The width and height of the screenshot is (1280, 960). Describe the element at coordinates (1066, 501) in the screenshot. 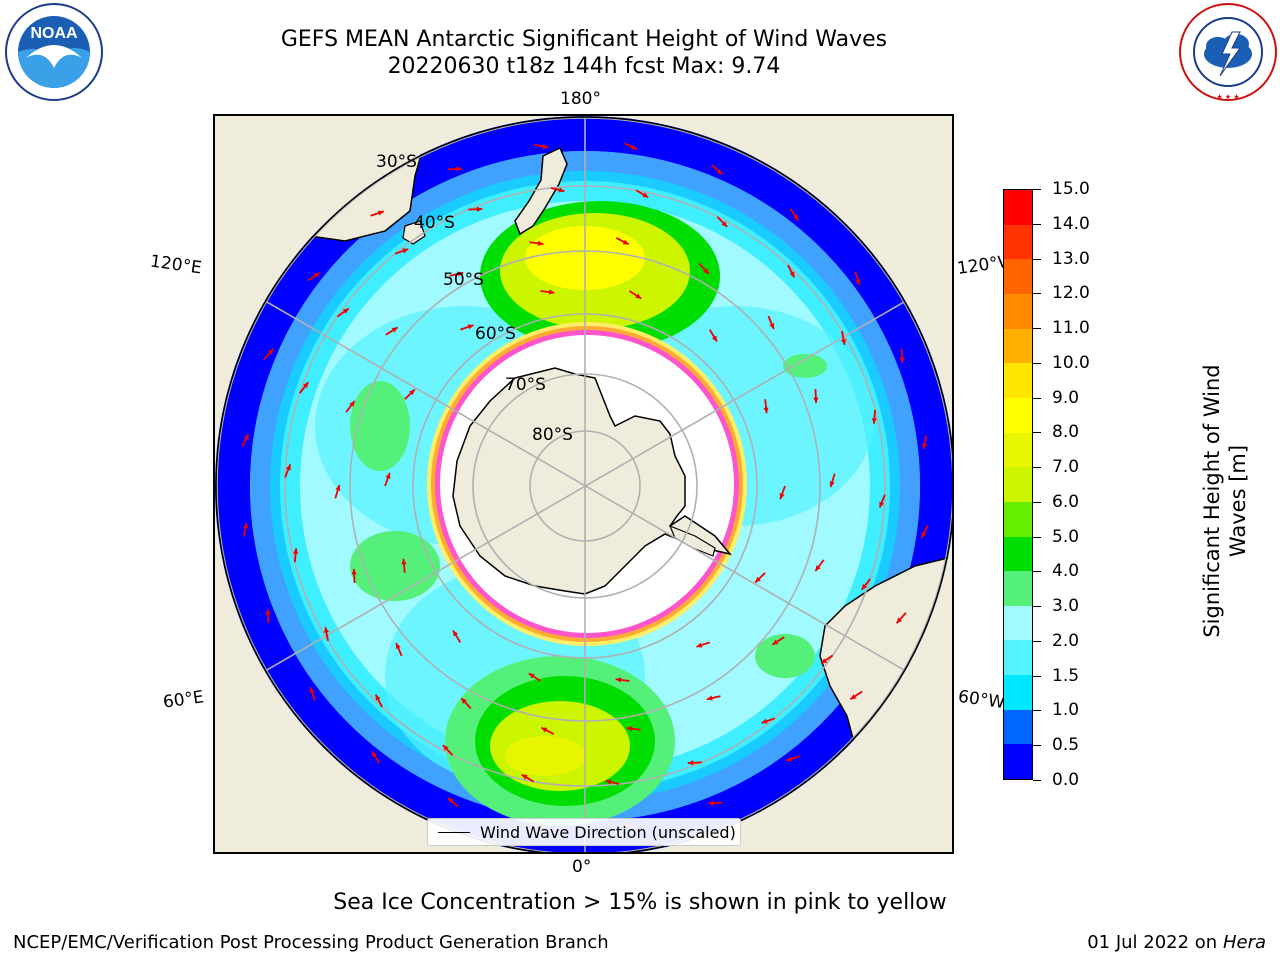

I see `colorbar-tick-label: 6.0` at that location.